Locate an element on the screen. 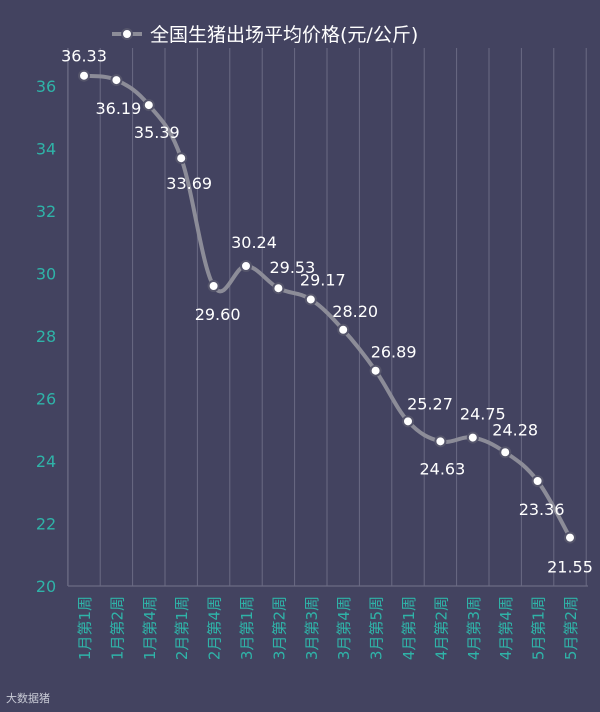 The width and height of the screenshot is (600, 712). data-label: 23.36 is located at coordinates (542, 509).